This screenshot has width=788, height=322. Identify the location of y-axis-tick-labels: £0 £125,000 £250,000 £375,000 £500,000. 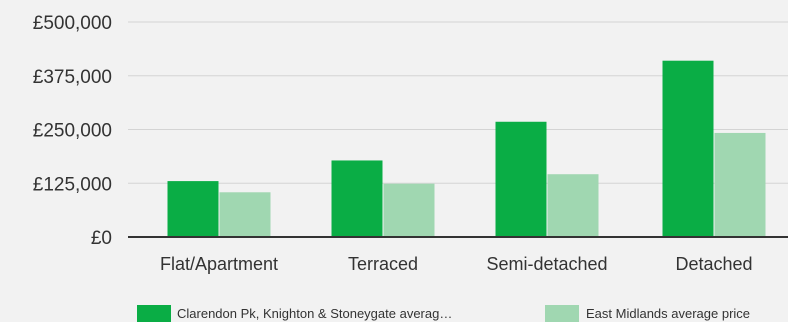
(72, 131).